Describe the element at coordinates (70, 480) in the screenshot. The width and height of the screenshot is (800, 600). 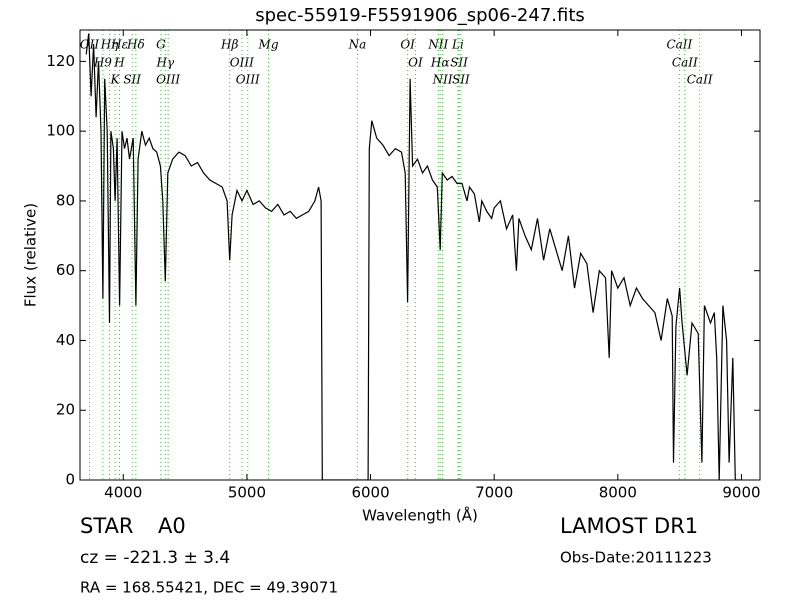
I see `y-tick-label: 0` at that location.